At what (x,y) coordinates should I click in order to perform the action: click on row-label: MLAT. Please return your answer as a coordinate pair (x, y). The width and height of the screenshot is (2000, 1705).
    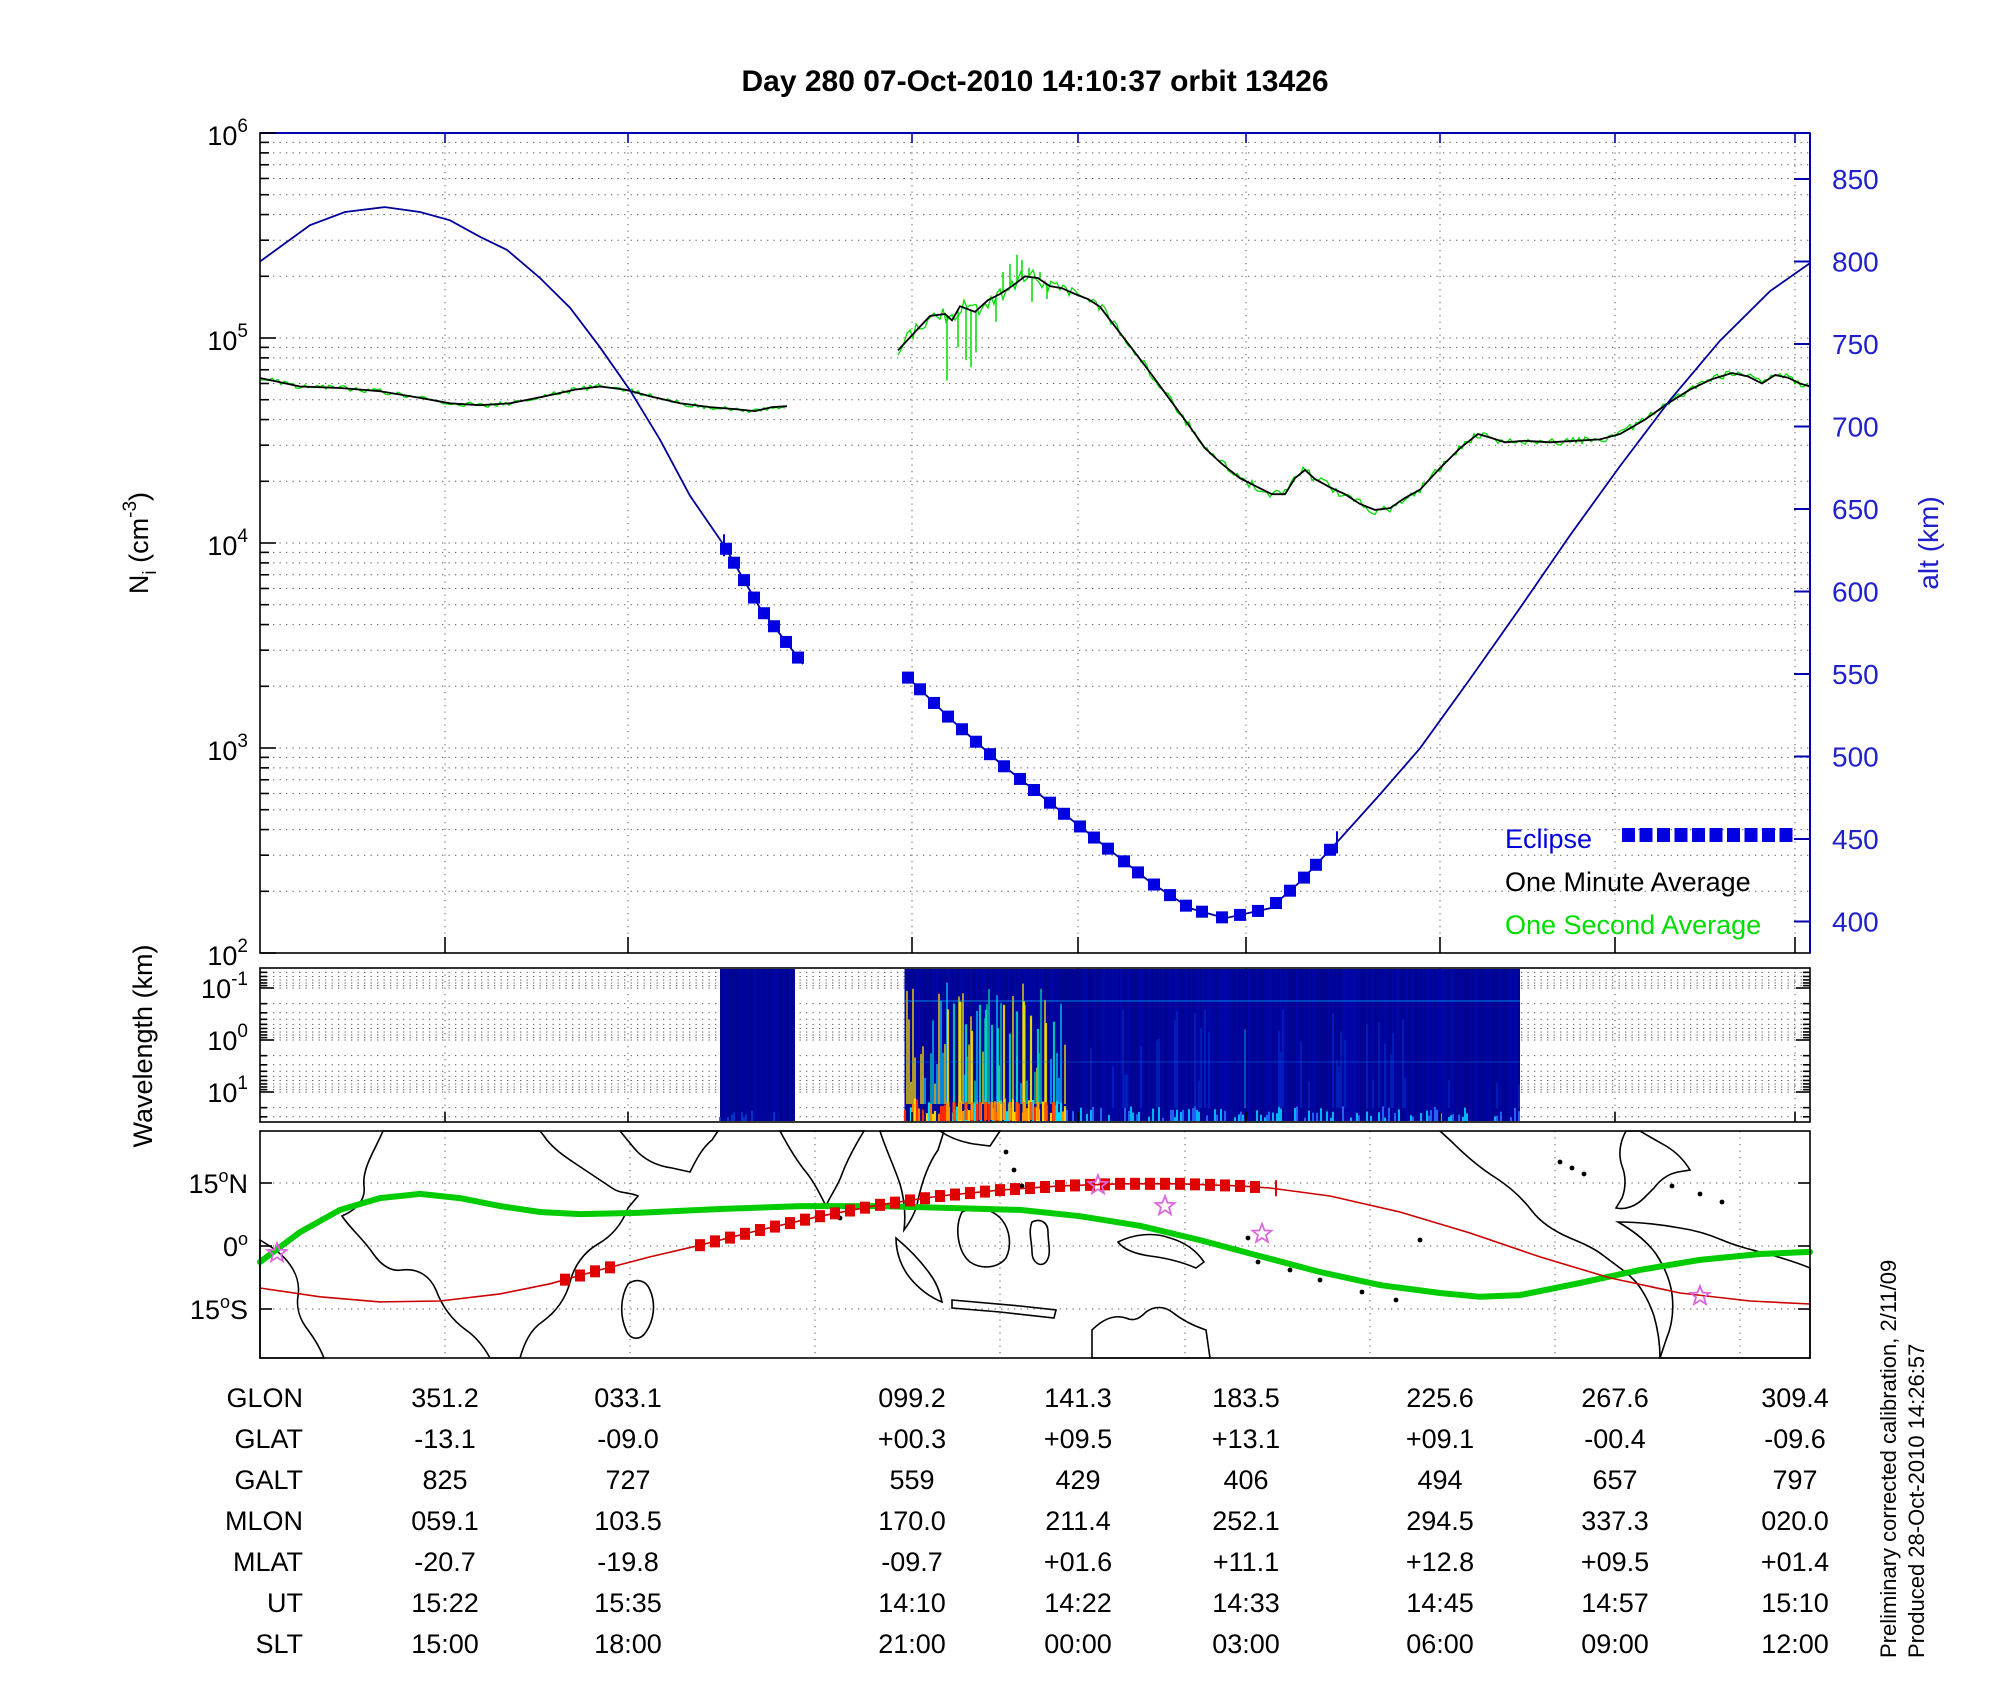
    Looking at the image, I should click on (268, 1562).